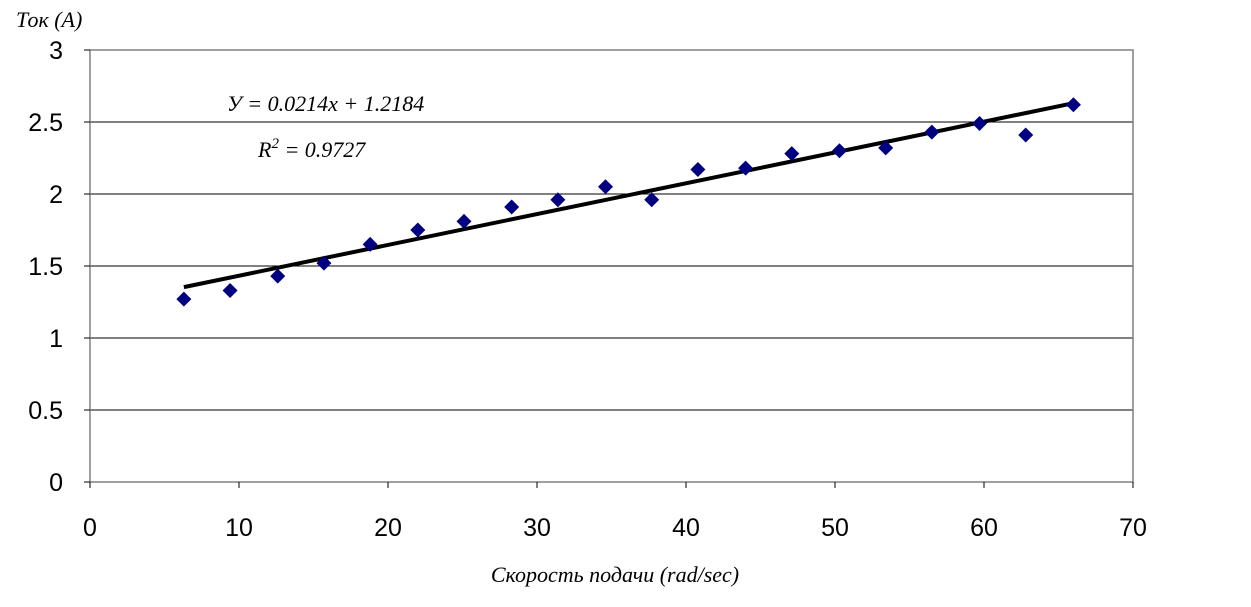  What do you see at coordinates (325, 103) in the screenshot?
I see `trend-equation: У = 0.0214x + 1.2184` at bounding box center [325, 103].